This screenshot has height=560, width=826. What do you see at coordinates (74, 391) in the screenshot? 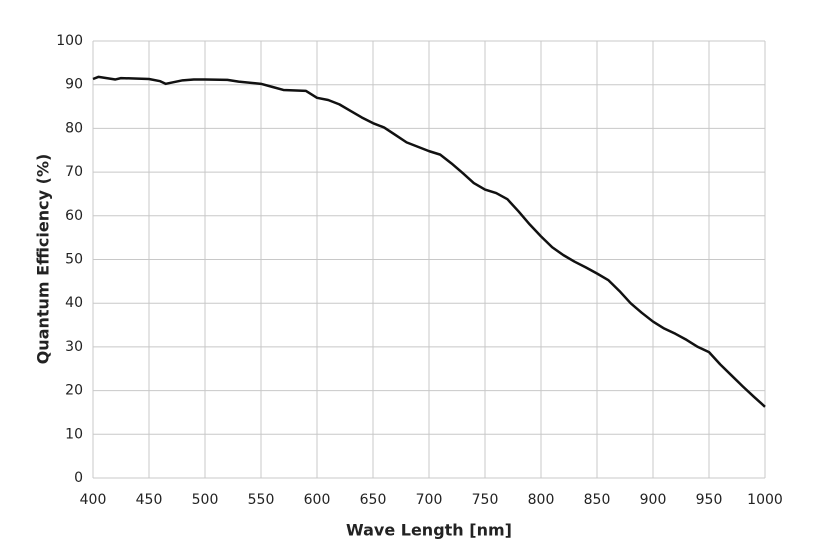
I see `y-tick-label: 20` at bounding box center [74, 391].